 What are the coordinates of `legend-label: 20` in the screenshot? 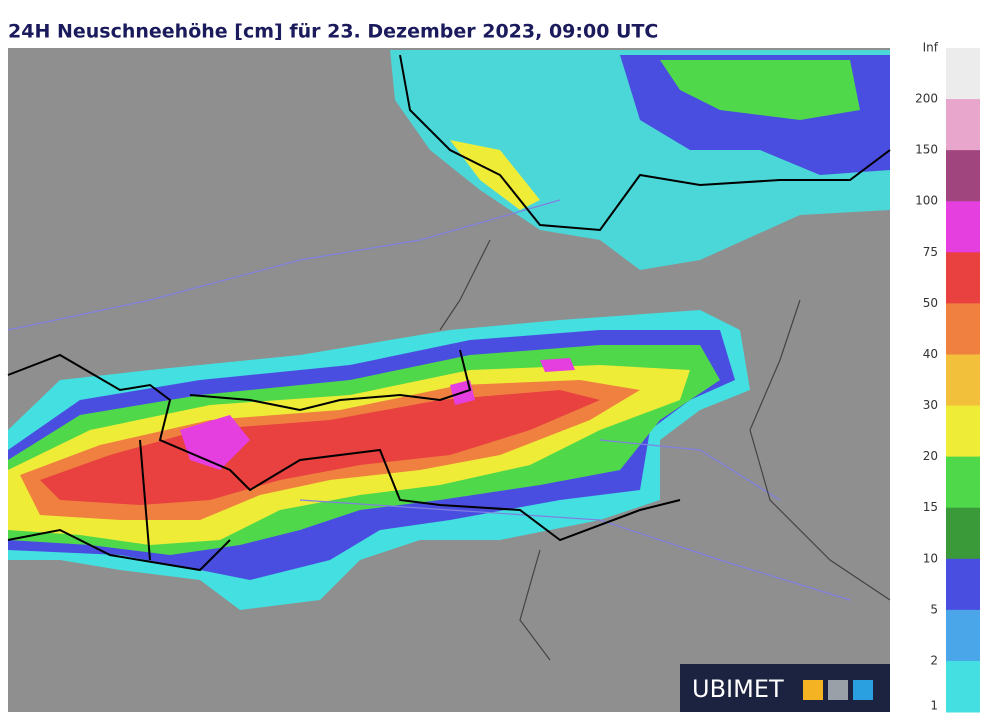 It's located at (930, 456).